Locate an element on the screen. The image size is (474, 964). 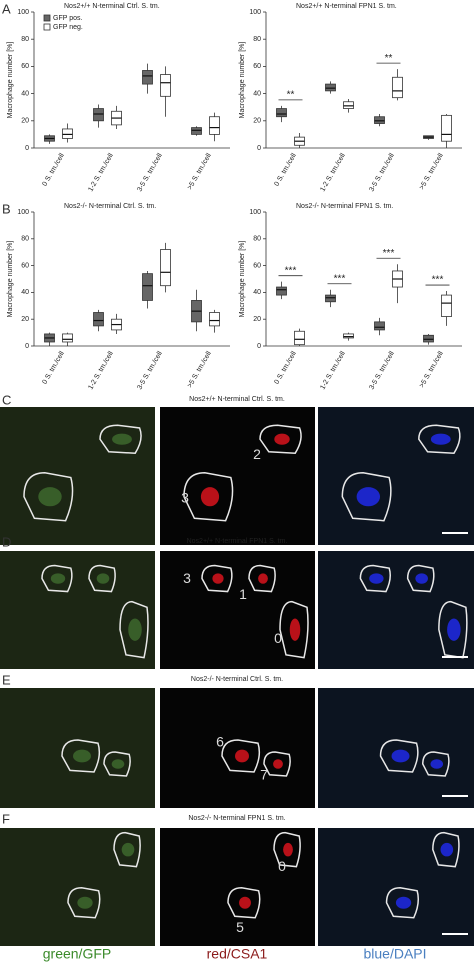
panel-label: F is located at coordinates (6, 818).